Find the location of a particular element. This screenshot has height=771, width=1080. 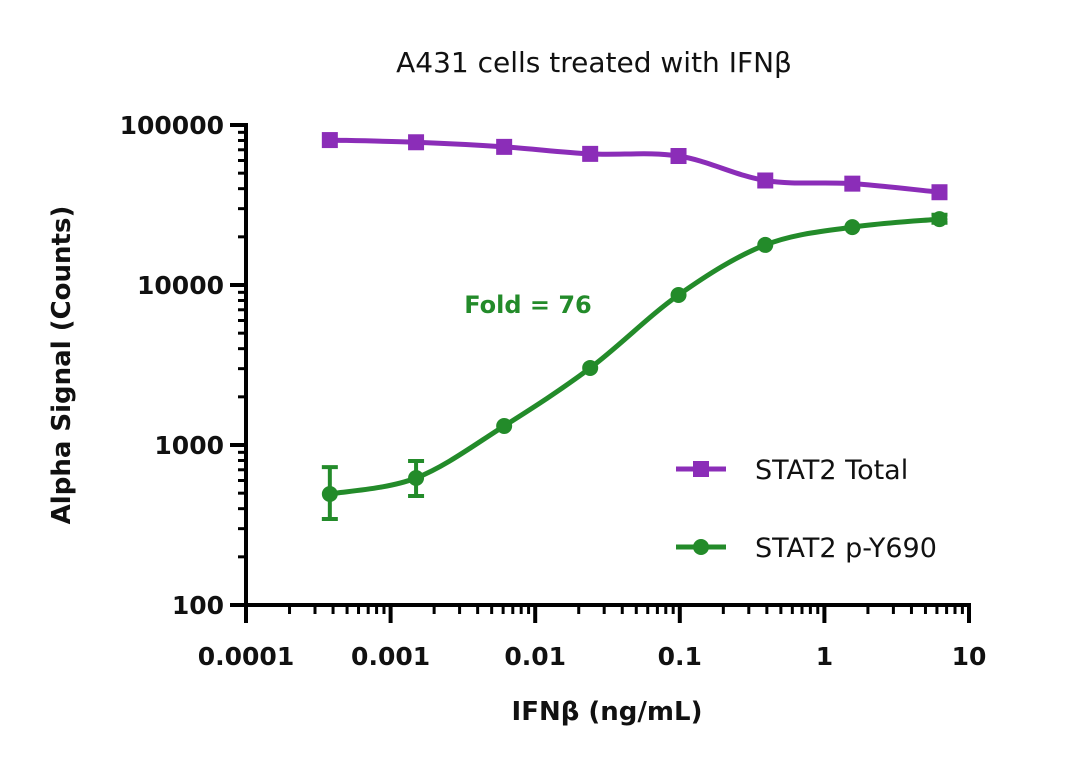

y-tick-label: 1000 is located at coordinates (189, 445).